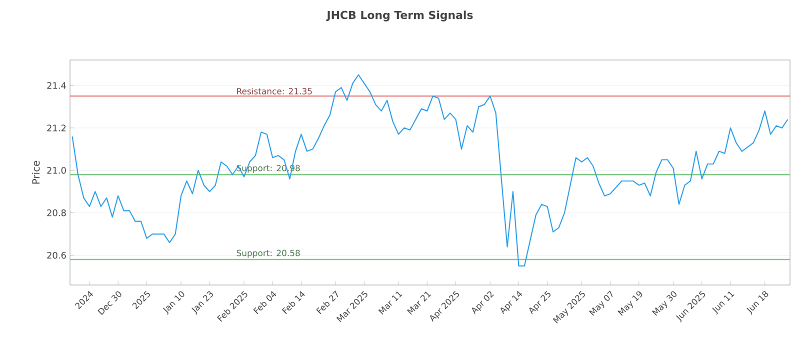 Image resolution: width=800 pixels, height=350 pixels. What do you see at coordinates (539, 302) in the screenshot?
I see `x-tick-label: Apr 25` at bounding box center [539, 302].